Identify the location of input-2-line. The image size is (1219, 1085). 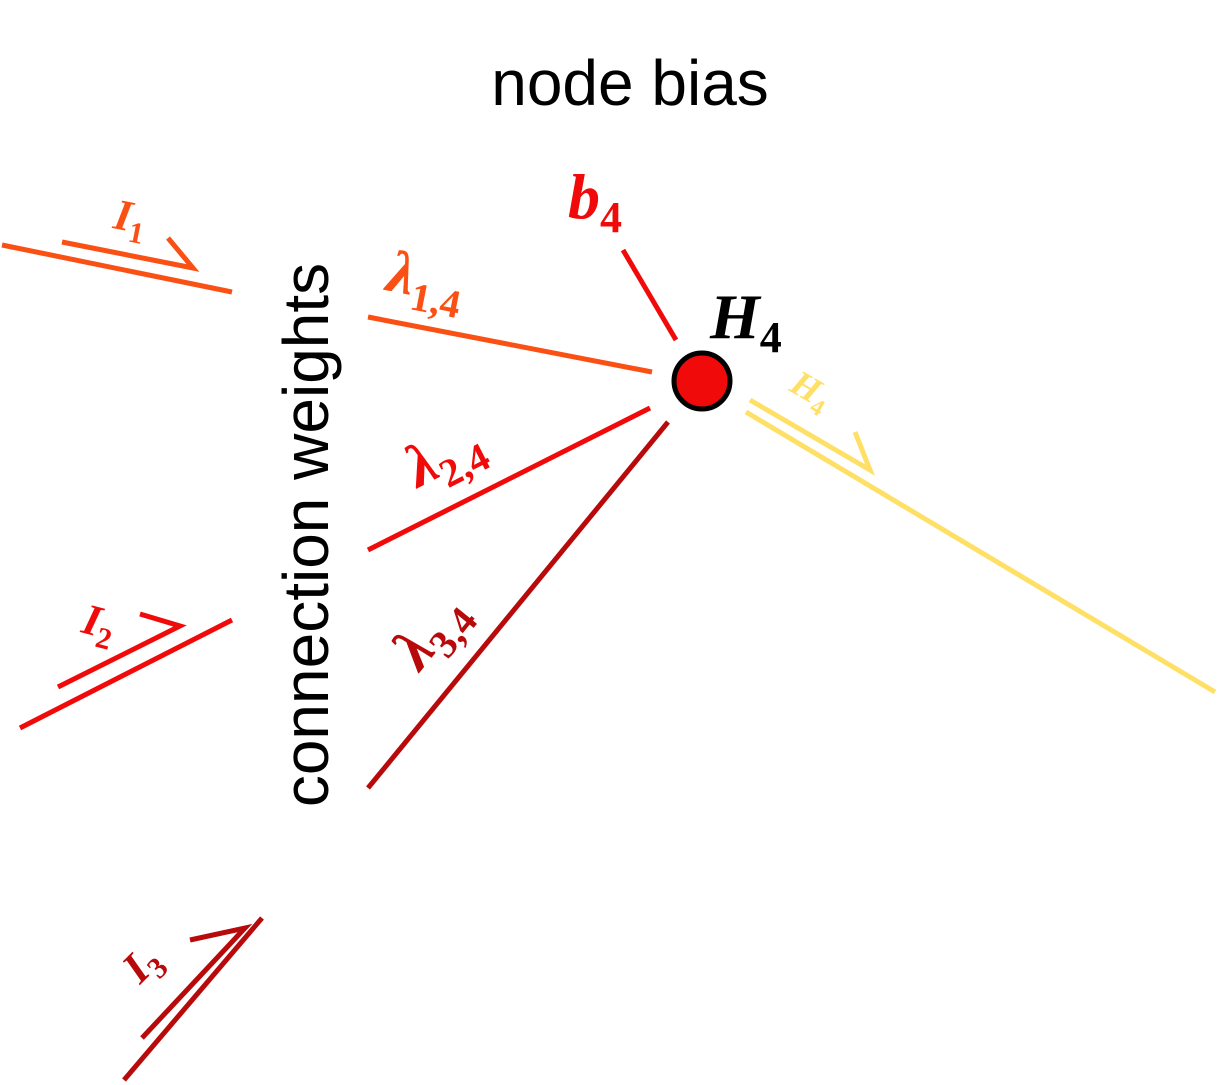
(126, 674).